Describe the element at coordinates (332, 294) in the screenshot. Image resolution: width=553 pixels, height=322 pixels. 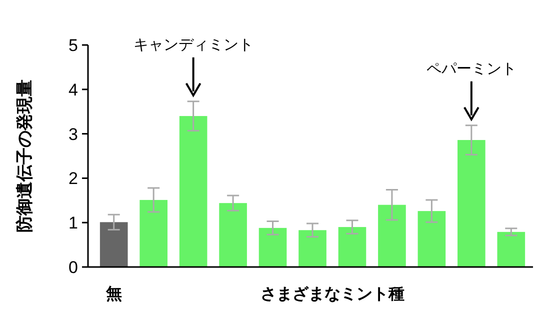
I see `x-axis-title: さまざまなミント種` at that location.